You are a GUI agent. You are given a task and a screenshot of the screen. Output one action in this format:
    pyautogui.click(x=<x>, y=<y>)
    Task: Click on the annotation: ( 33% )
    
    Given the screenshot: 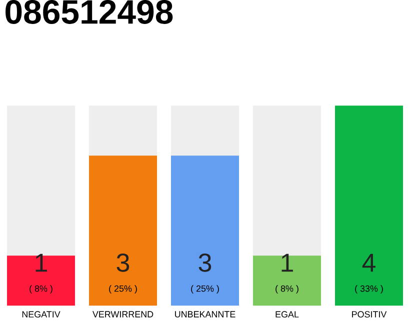 What is the action you would take?
    pyautogui.click(x=369, y=289)
    